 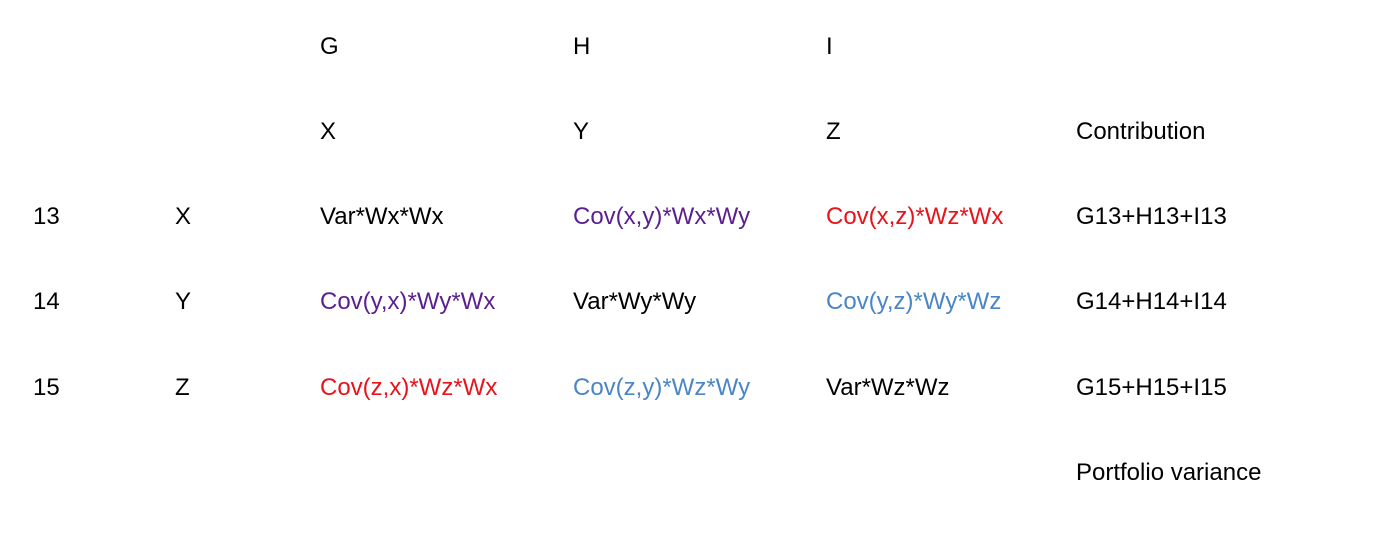 What do you see at coordinates (1151, 301) in the screenshot?
I see `contribution-formula: G14+H14+I14` at bounding box center [1151, 301].